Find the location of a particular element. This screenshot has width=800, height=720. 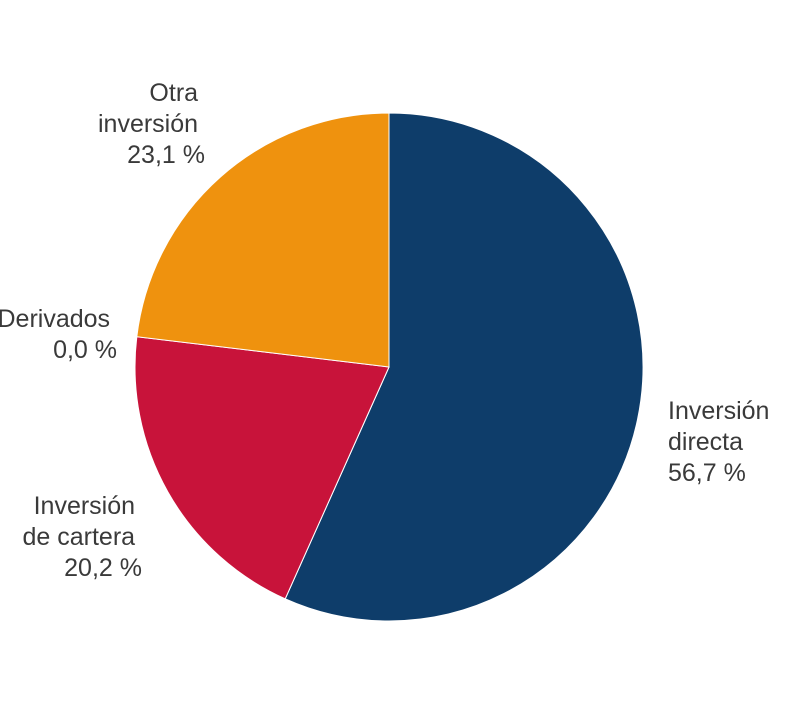

slice-label-line: de cartera is located at coordinates (78, 537).